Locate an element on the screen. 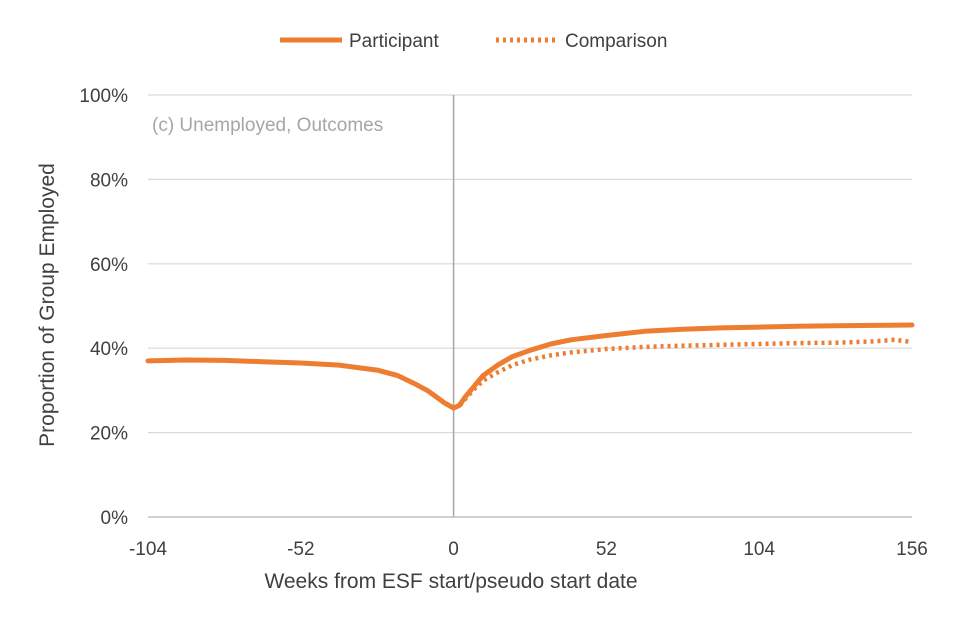 The height and width of the screenshot is (640, 960). x-tick-label: 156 is located at coordinates (912, 549).